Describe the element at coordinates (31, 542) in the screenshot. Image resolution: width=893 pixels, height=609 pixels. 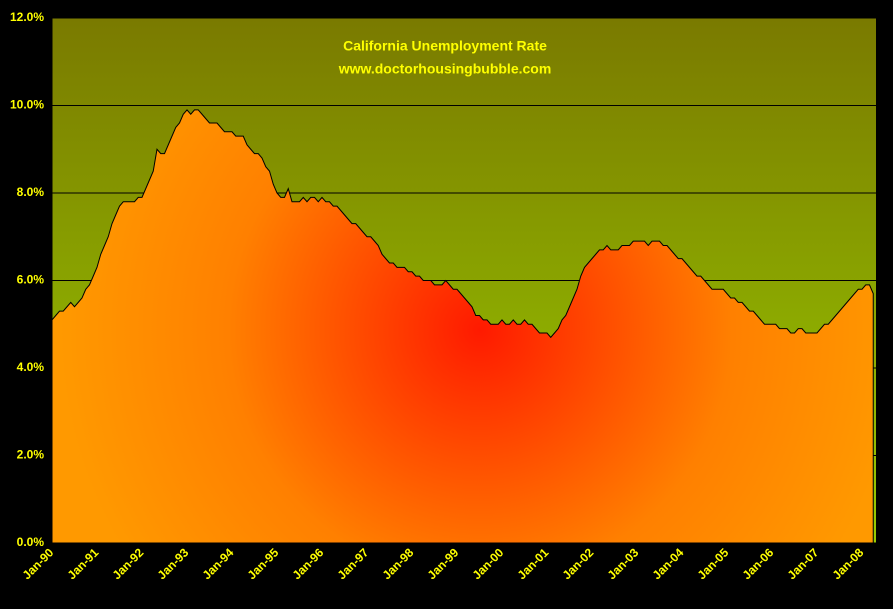
I see `y-tick-label: 0.0%` at that location.